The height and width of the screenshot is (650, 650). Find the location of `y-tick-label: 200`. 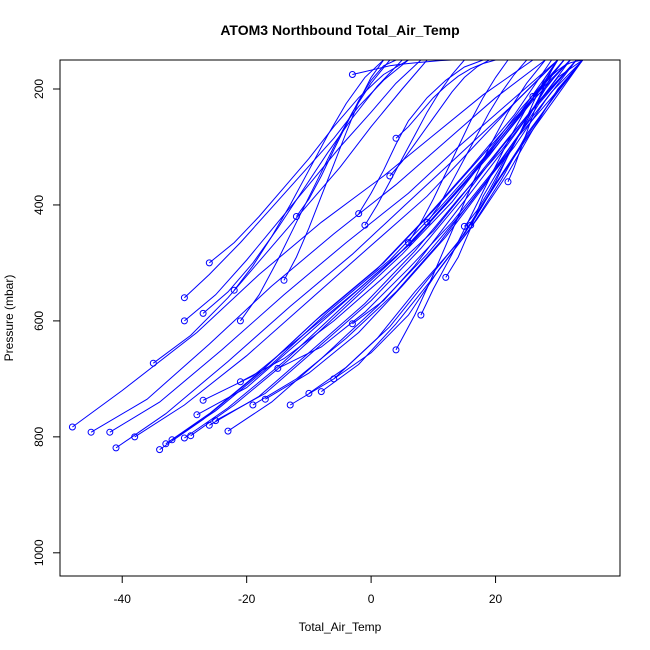

y-tick-label: 200 is located at coordinates (39, 89).